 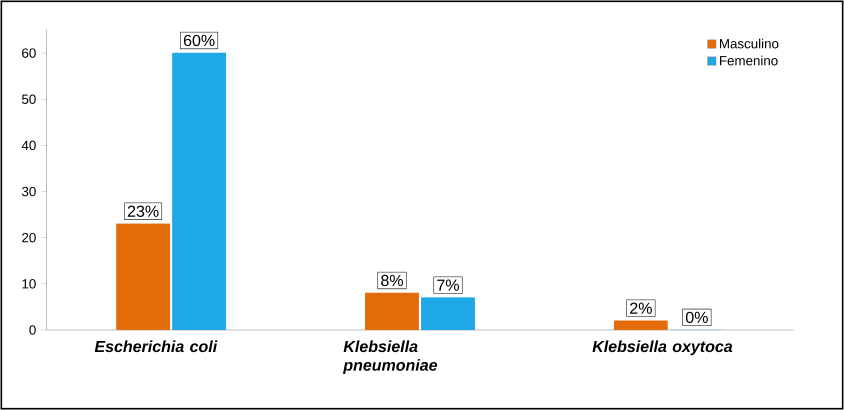 What do you see at coordinates (641, 308) in the screenshot?
I see `data-label: 2%` at bounding box center [641, 308].